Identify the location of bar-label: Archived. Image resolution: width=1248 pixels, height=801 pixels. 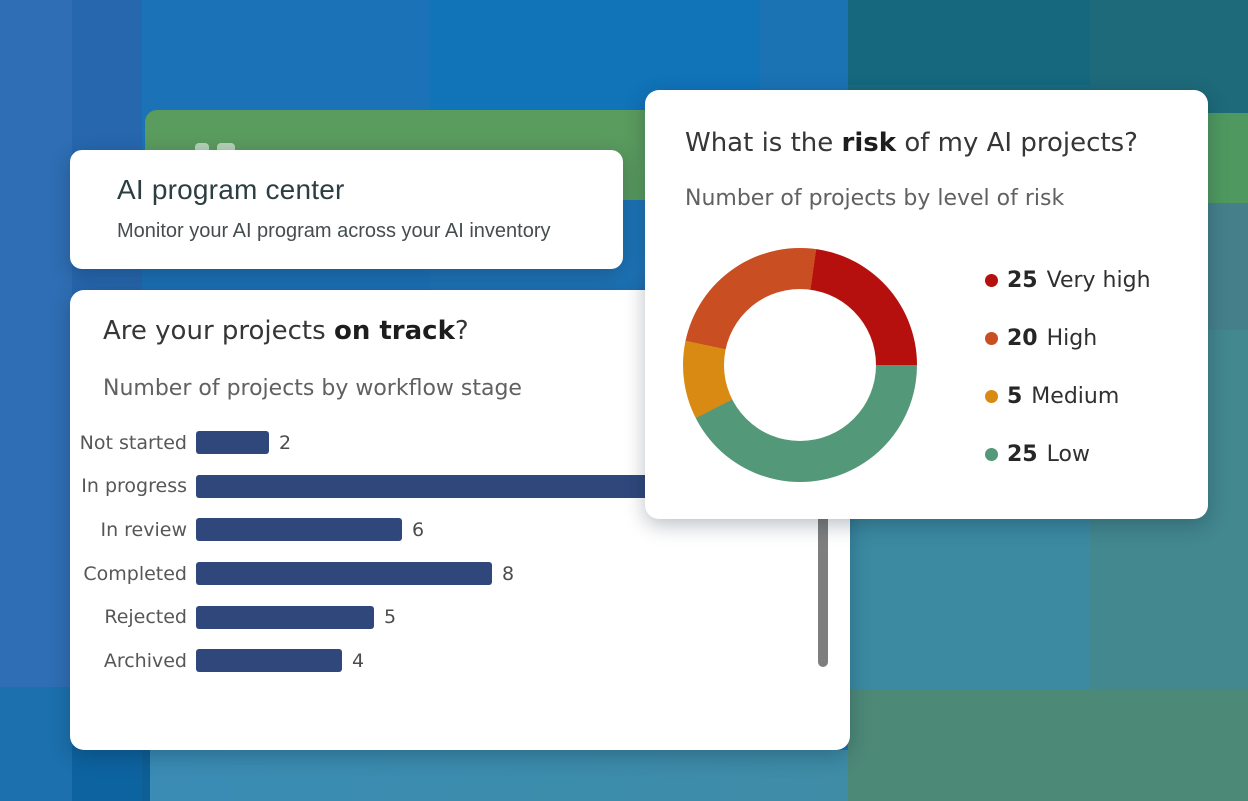
(145, 660).